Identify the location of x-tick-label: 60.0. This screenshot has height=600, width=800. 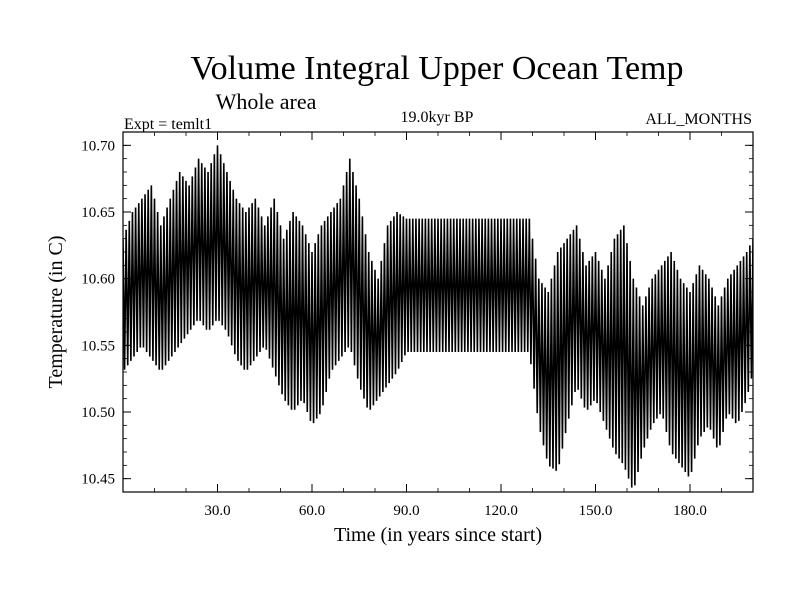
(312, 511).